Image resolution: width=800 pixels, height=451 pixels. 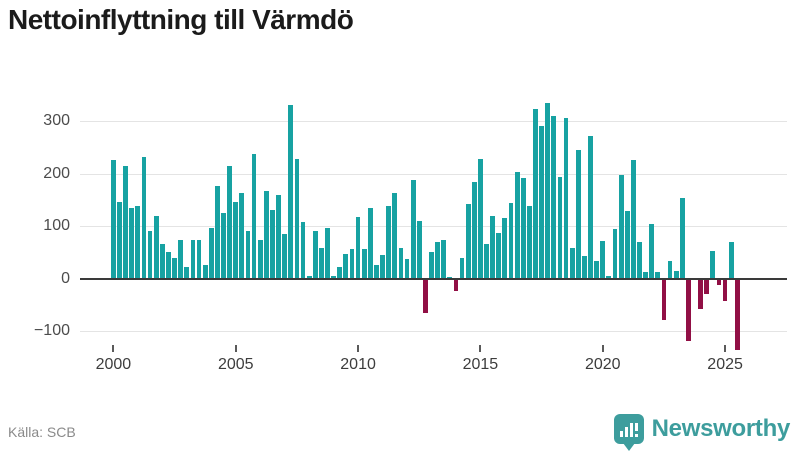 I want to click on bar-chart-bubble-icon, so click(x=628, y=432).